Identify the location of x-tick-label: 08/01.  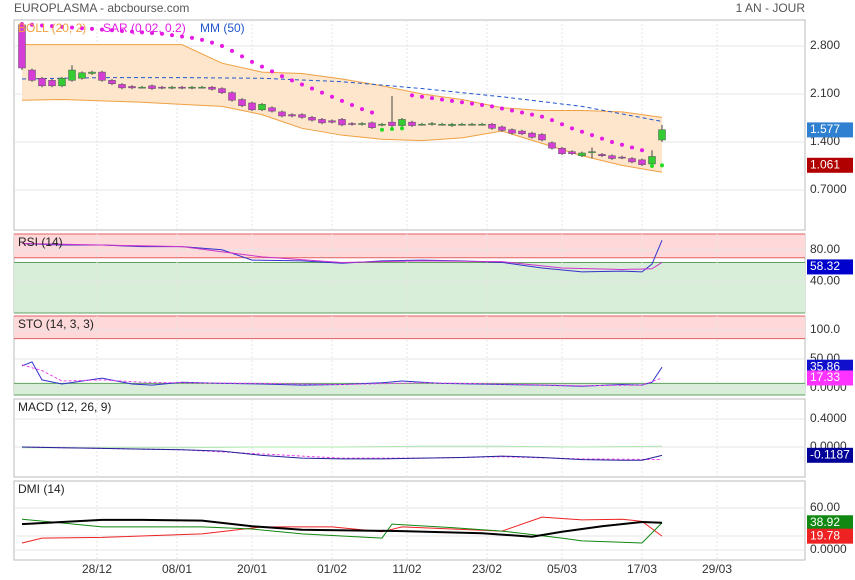
(177, 569).